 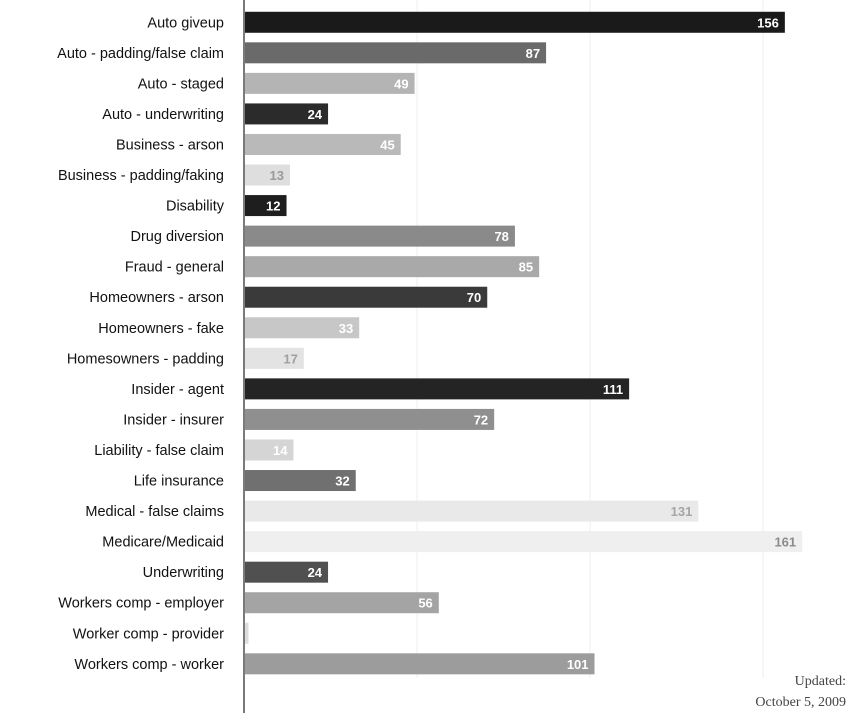 What do you see at coordinates (785, 542) in the screenshot?
I see `value-label: 161` at bounding box center [785, 542].